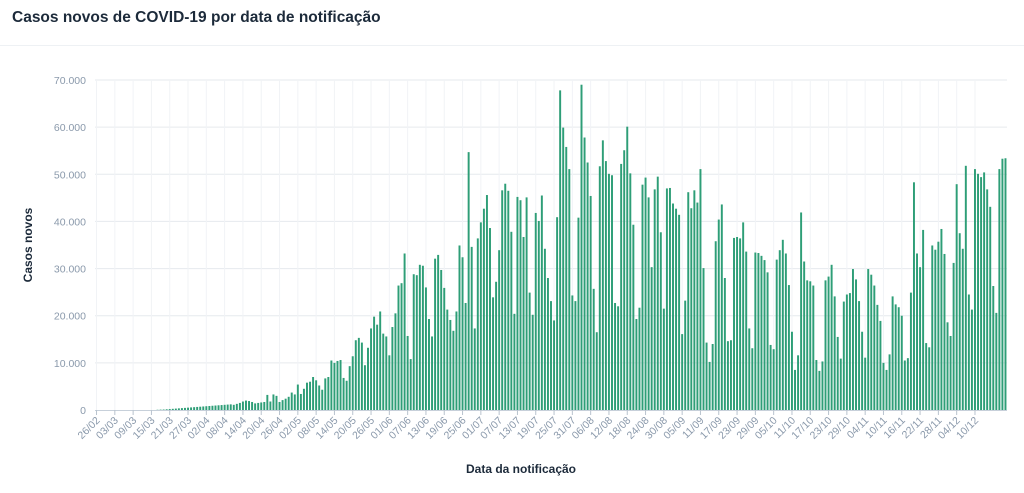 This screenshot has height=493, width=1024. I want to click on y-tick-label: 60.000, so click(70, 128).